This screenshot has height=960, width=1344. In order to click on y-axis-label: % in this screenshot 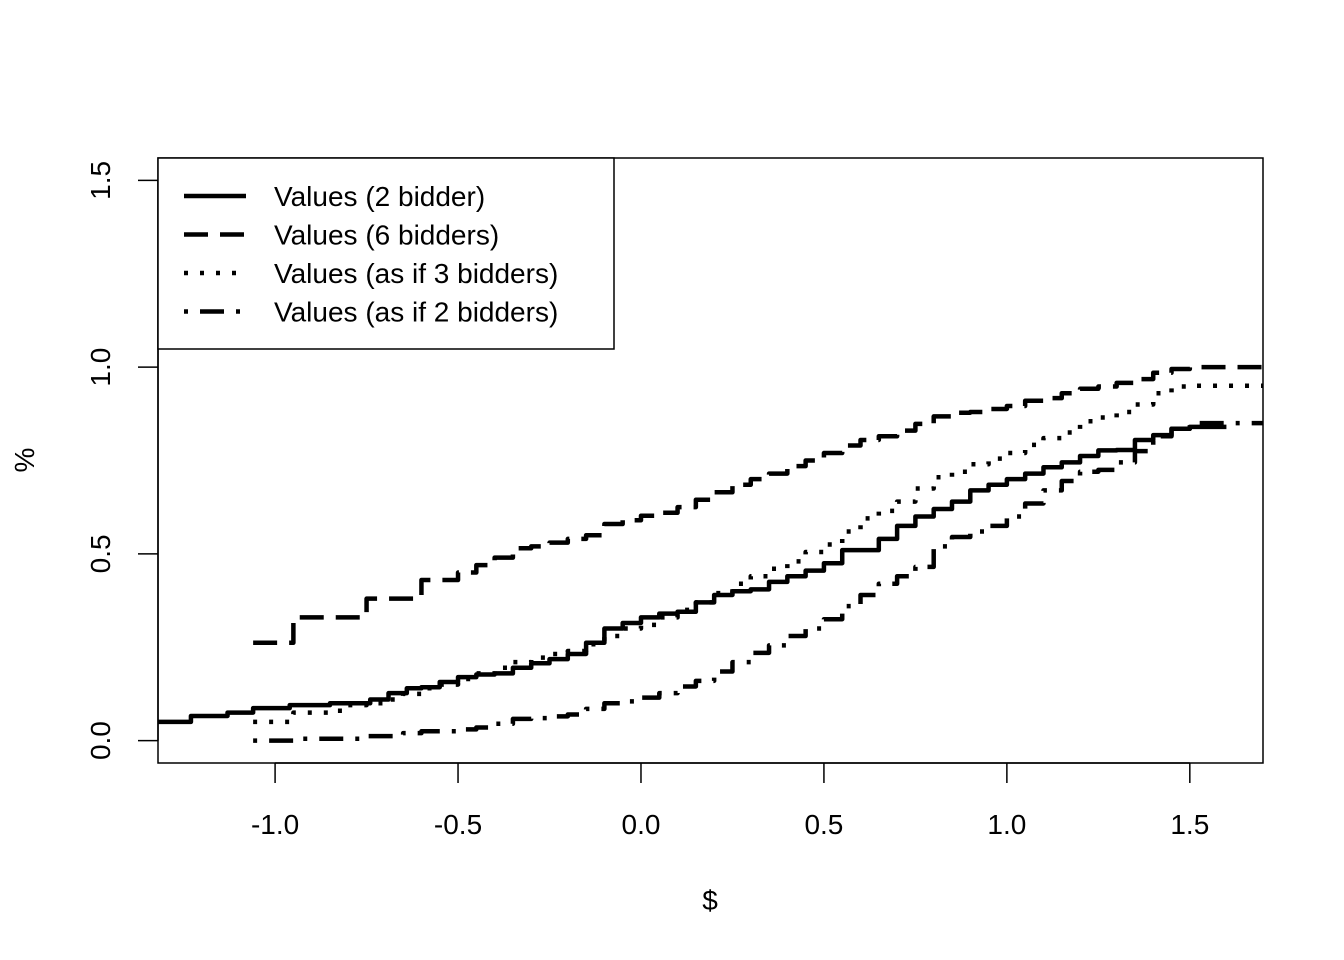, I will do `click(24, 460)`.